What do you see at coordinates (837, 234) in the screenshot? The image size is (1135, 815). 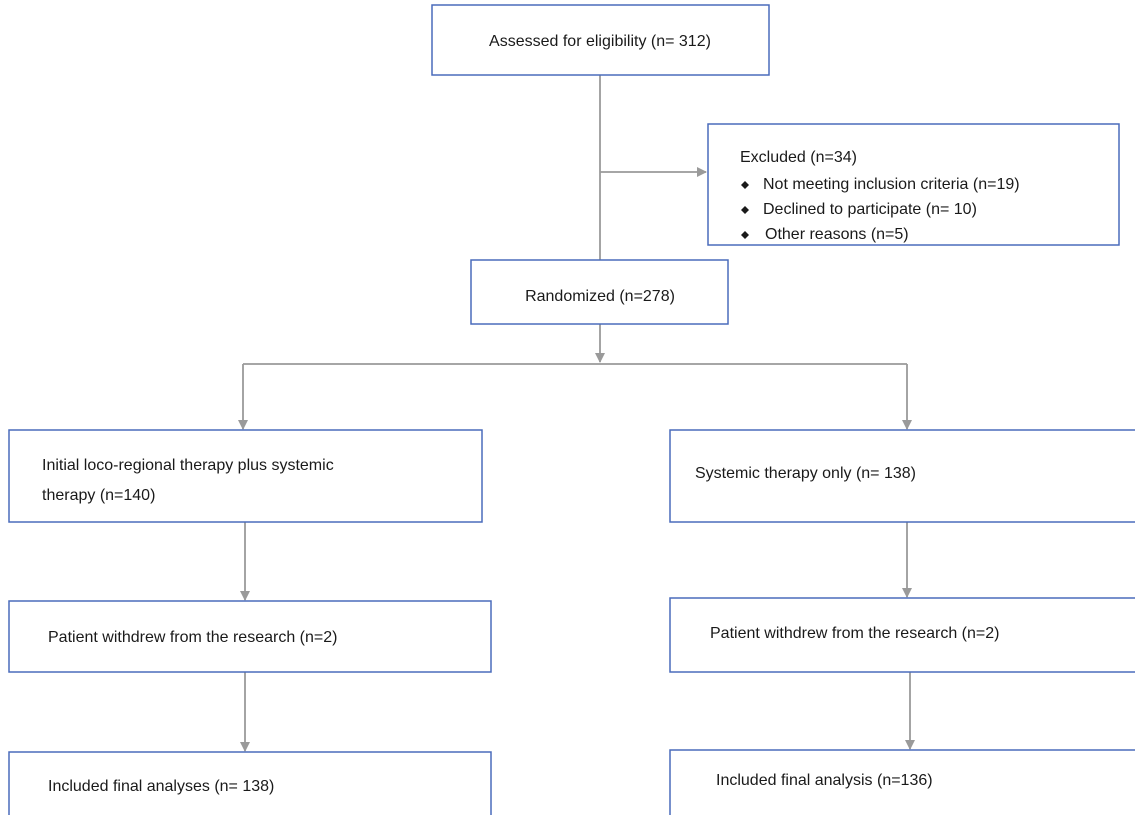 I see `list-item: Other reasons (n=5)` at bounding box center [837, 234].